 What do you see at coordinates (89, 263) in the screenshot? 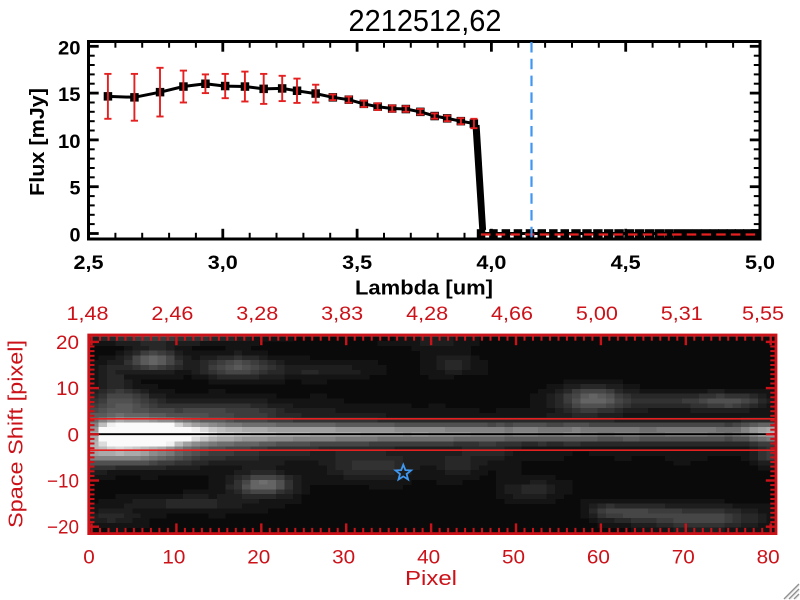
I see `svg-text: 2,5` at bounding box center [89, 263].